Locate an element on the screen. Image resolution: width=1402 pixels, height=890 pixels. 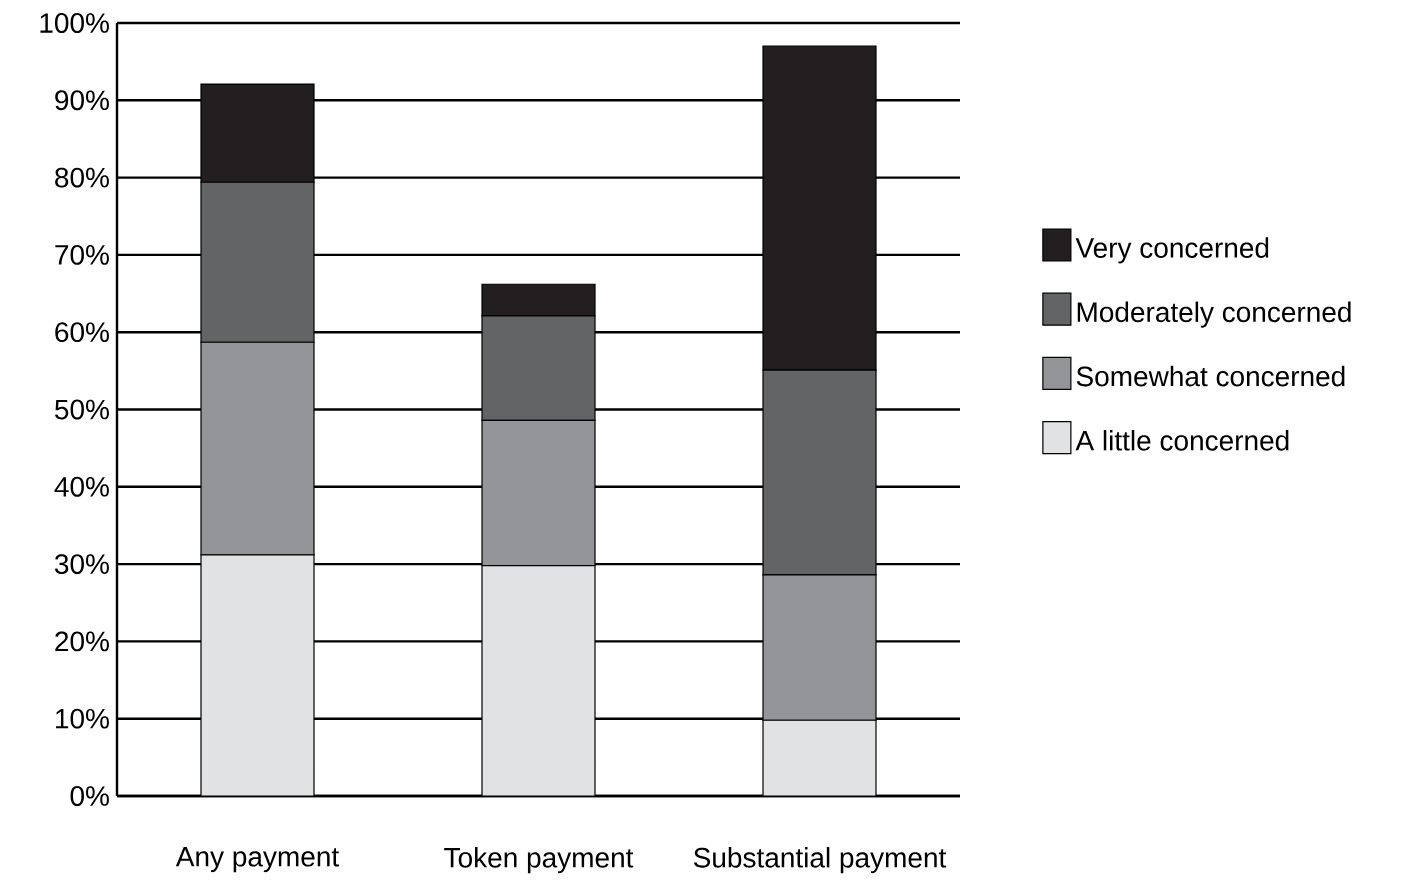
y-tick-label: 20% is located at coordinates (82, 641).